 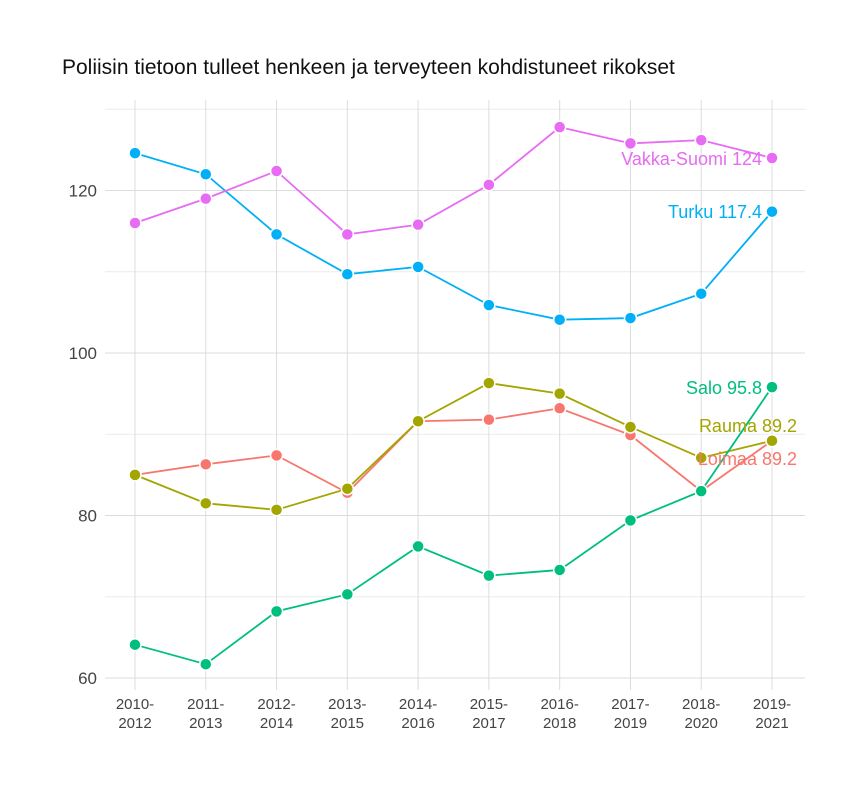 I want to click on end-label-turku: Turku 117.4, so click(x=715, y=212).